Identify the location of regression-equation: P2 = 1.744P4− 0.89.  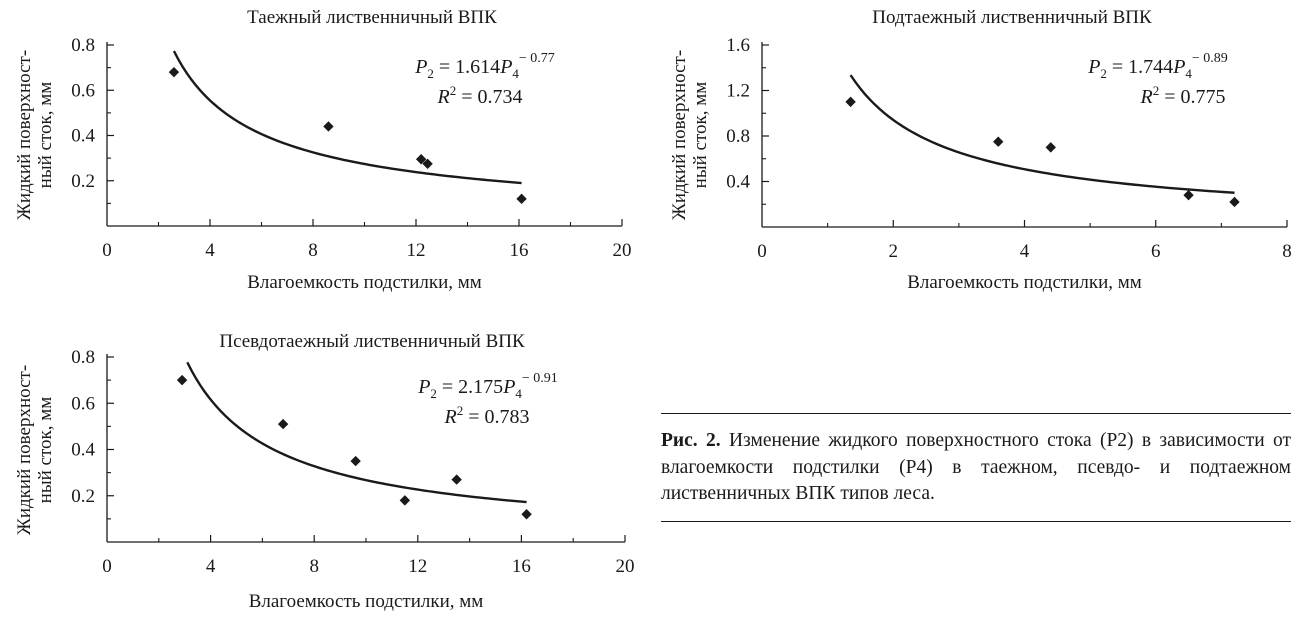
(1157, 66).